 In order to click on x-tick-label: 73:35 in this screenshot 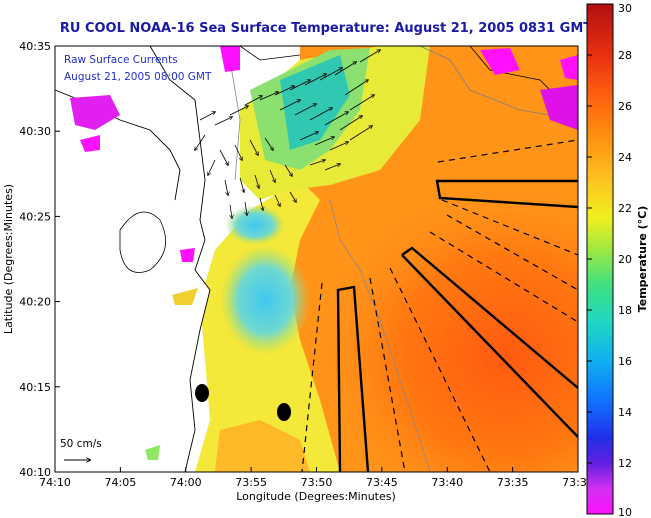, I will do `click(513, 482)`.